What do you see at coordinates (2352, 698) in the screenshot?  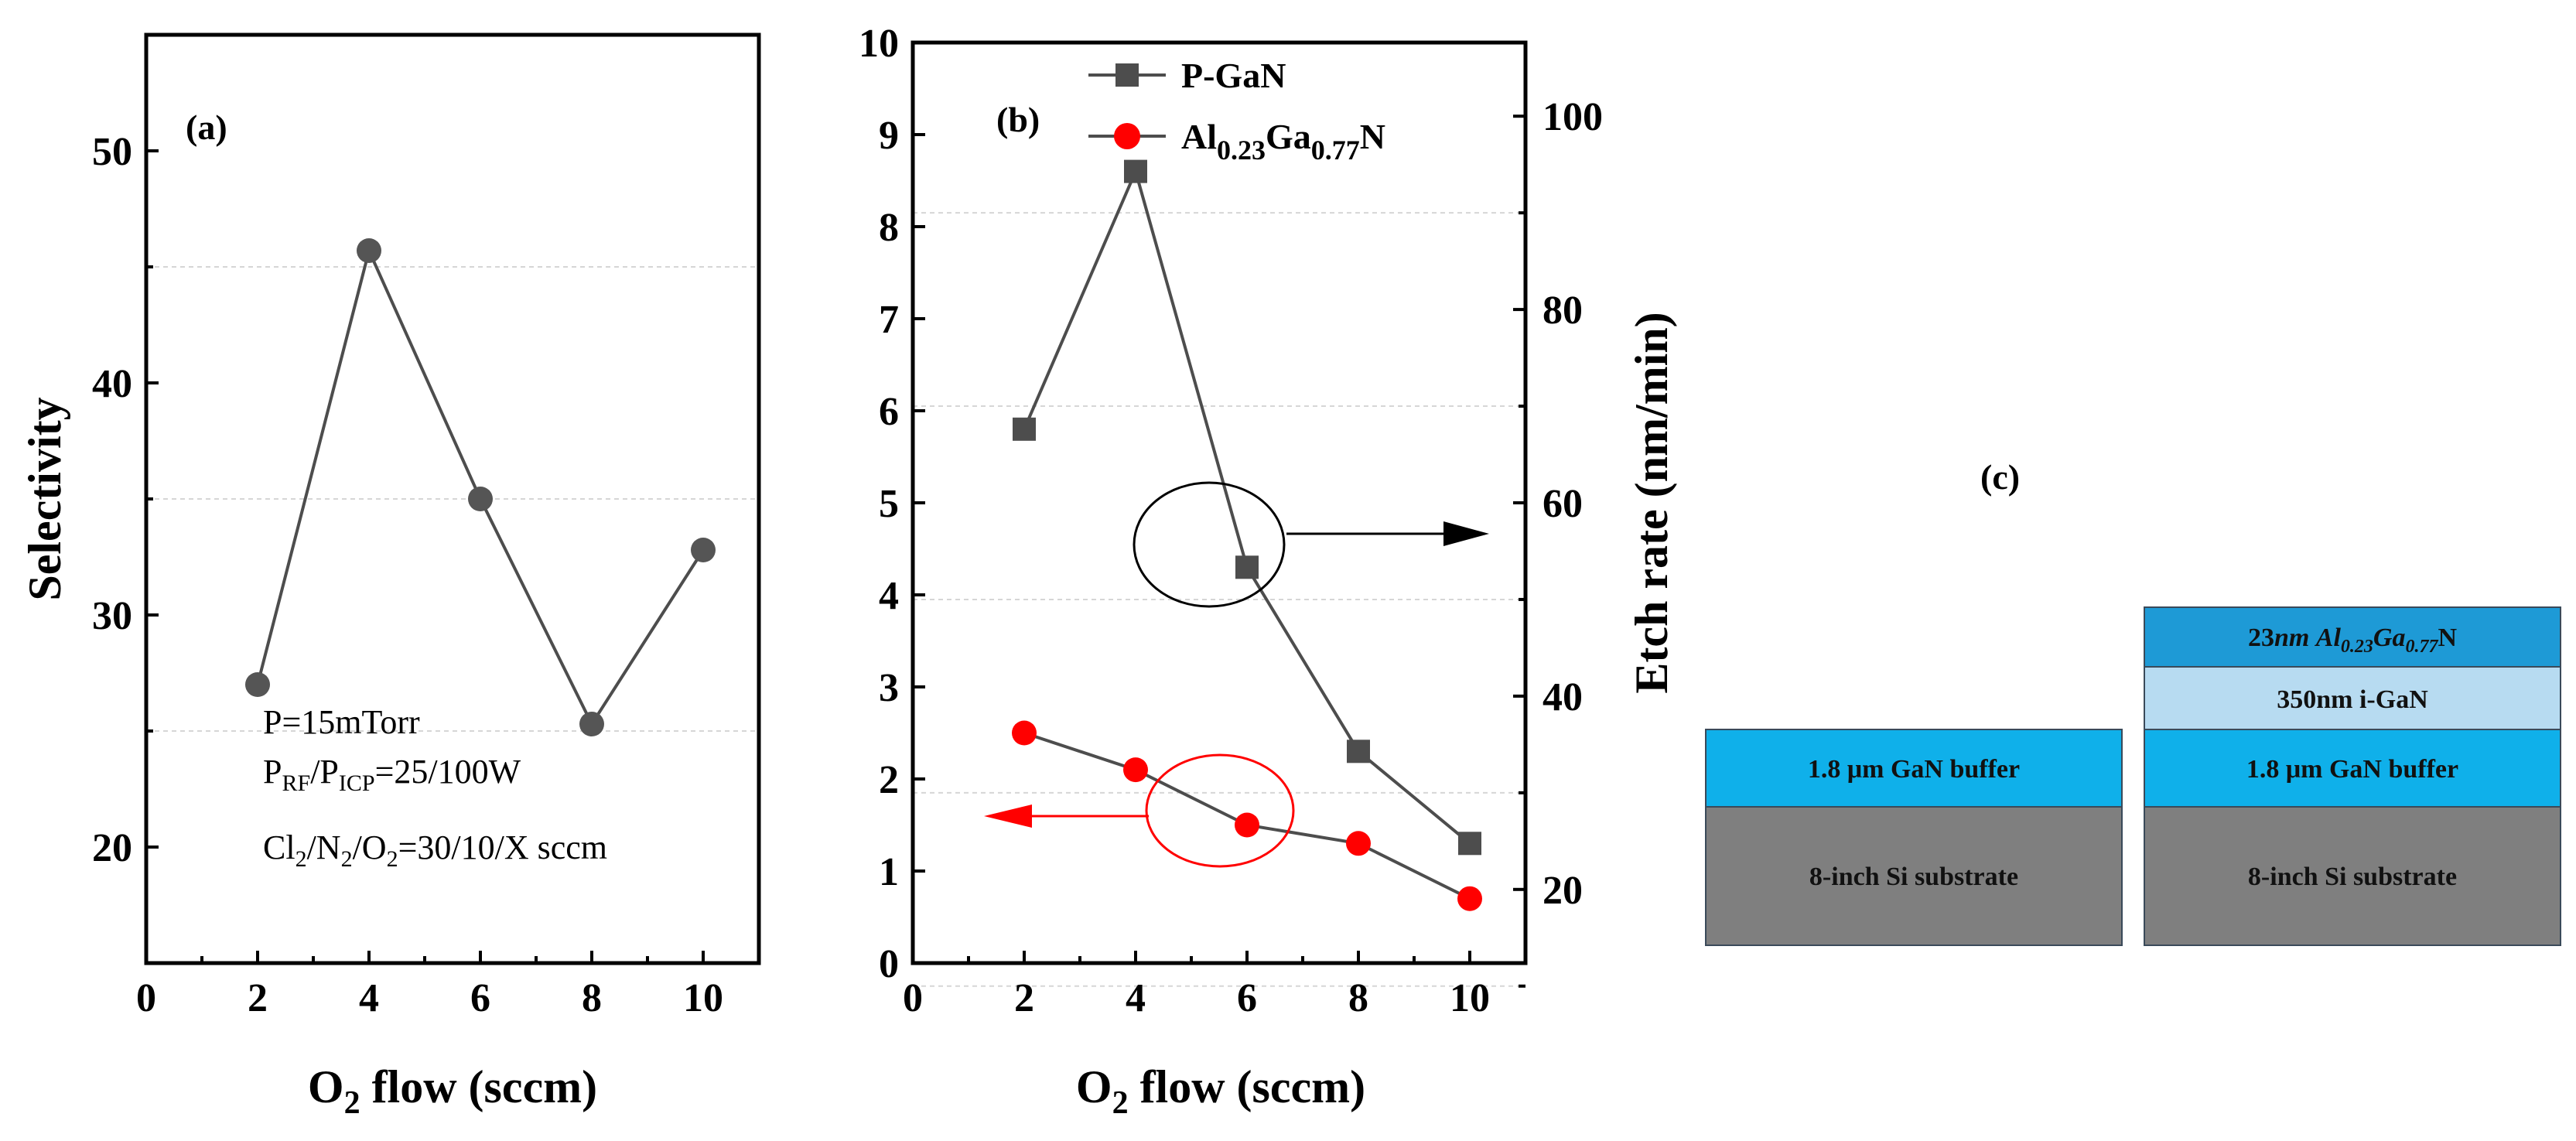 I see `right-igan-layer` at bounding box center [2352, 698].